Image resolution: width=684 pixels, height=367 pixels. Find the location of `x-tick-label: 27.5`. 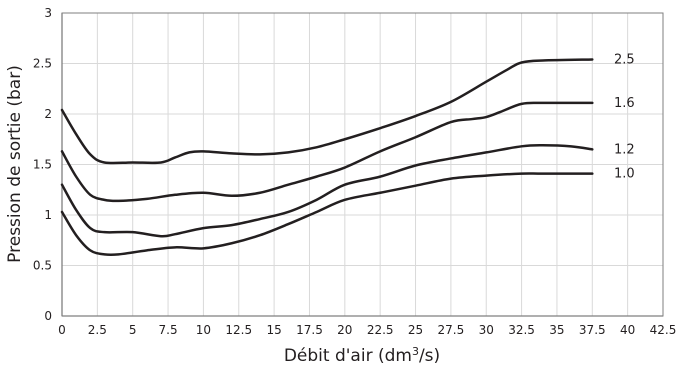

x-tick-label: 27.5 is located at coordinates (451, 330).